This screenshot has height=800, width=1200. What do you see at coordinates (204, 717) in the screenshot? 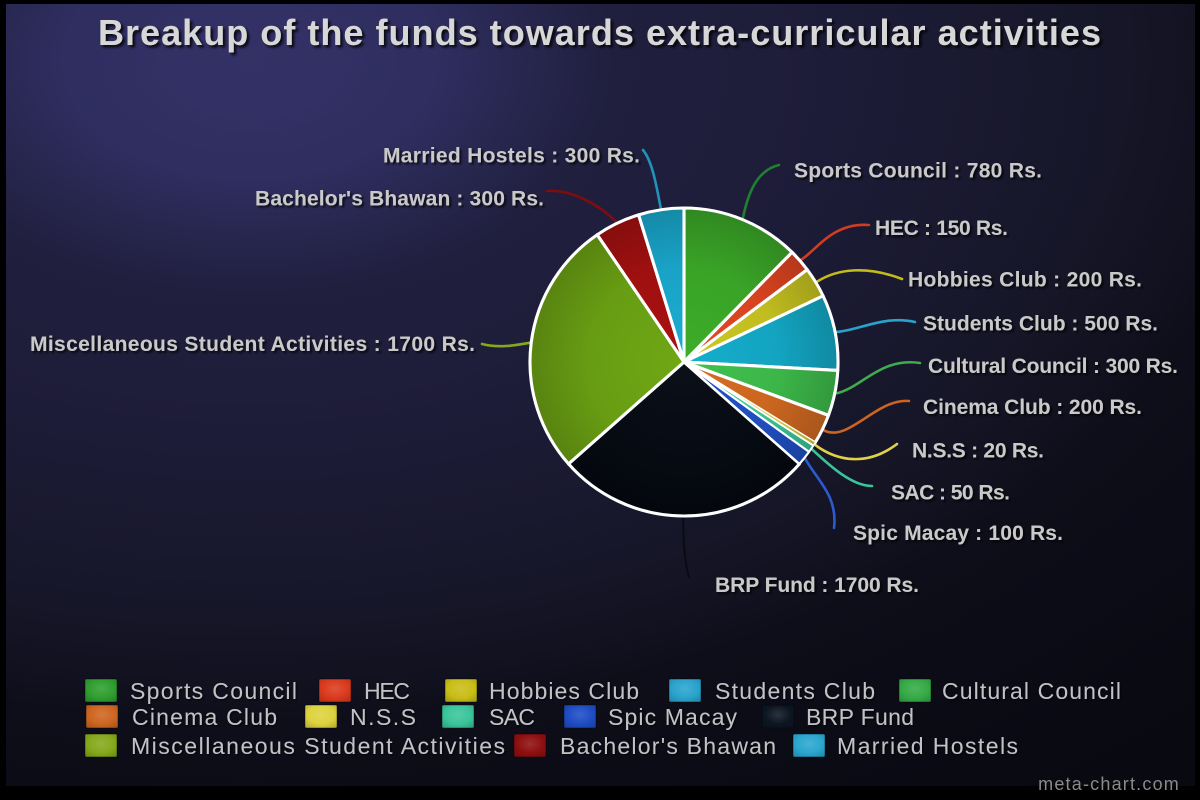
I see `svg-text: Cinema Club` at bounding box center [204, 717].